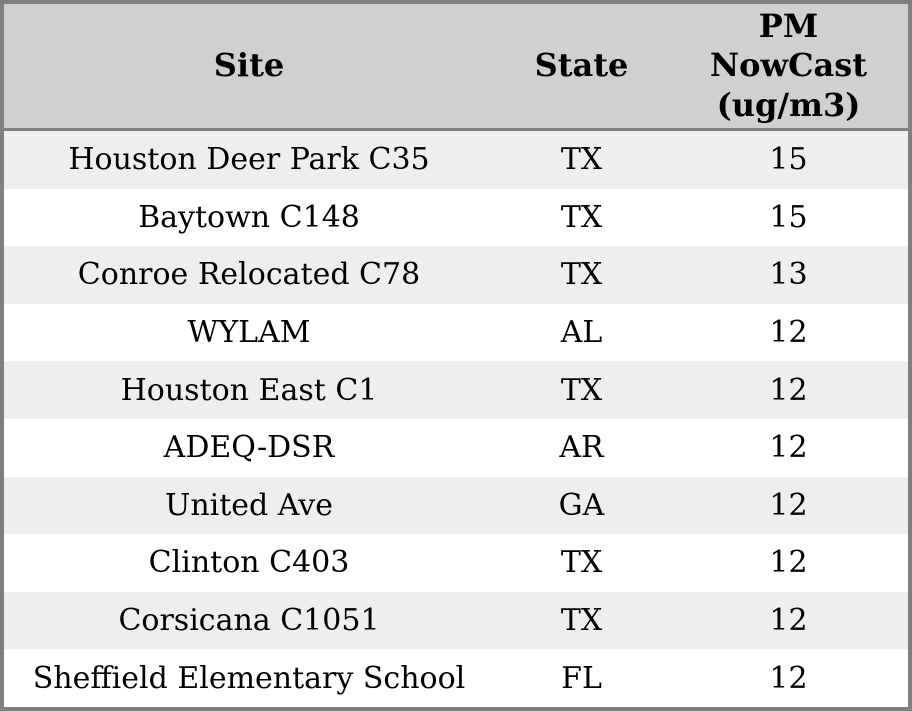 This screenshot has height=711, width=912. What do you see at coordinates (788, 275) in the screenshot?
I see `pm-nowcast-cell: 13` at bounding box center [788, 275].